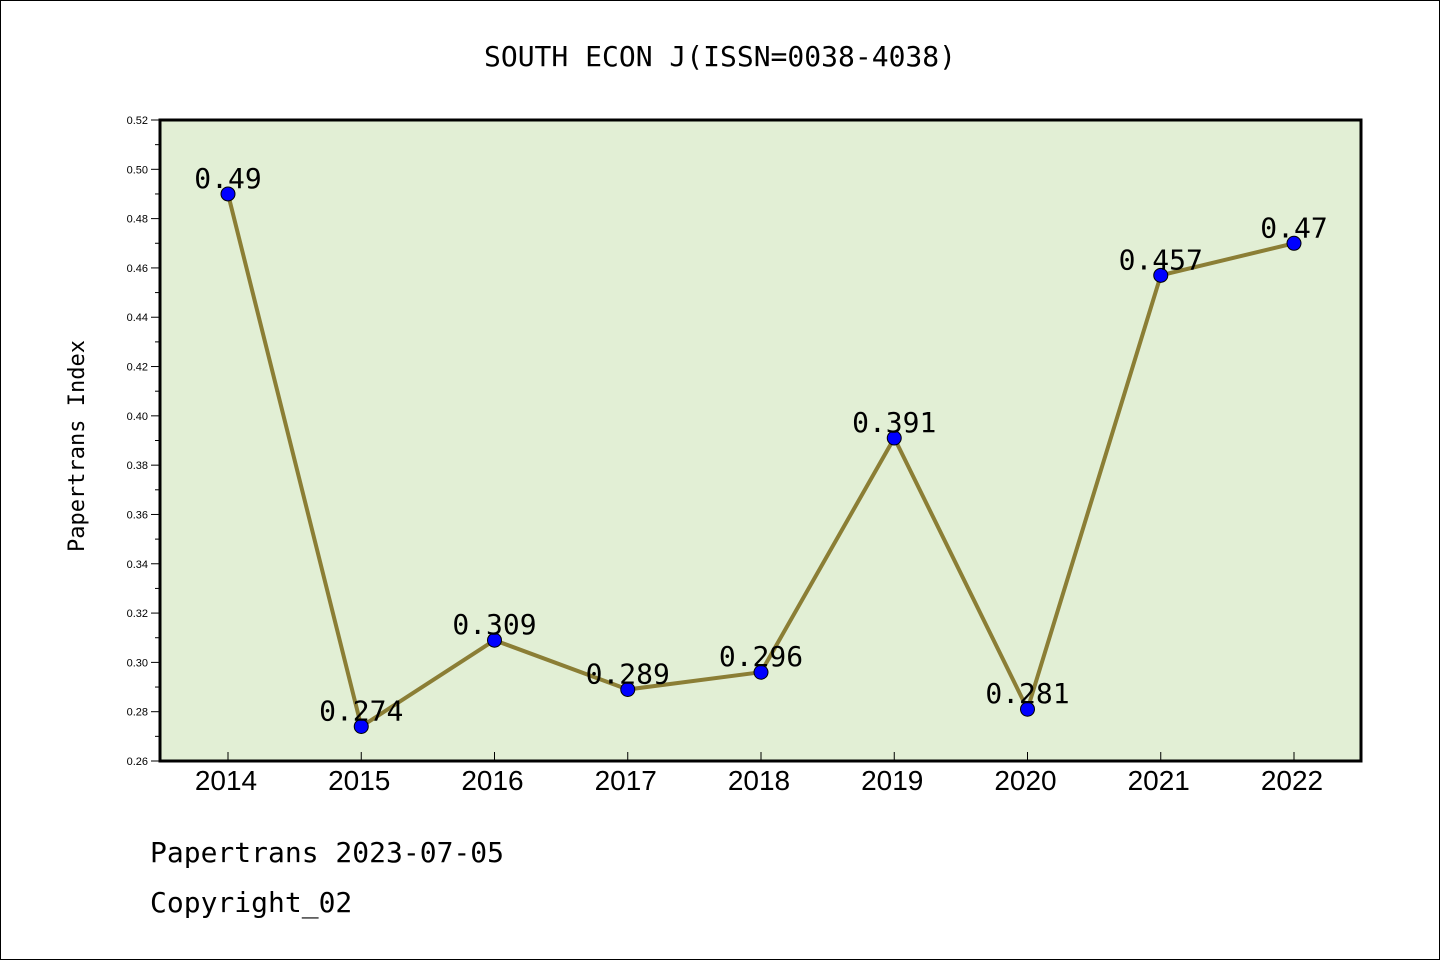 The height and width of the screenshot is (960, 1440). What do you see at coordinates (137, 417) in the screenshot?
I see `y-tick-label: 0.40` at bounding box center [137, 417].